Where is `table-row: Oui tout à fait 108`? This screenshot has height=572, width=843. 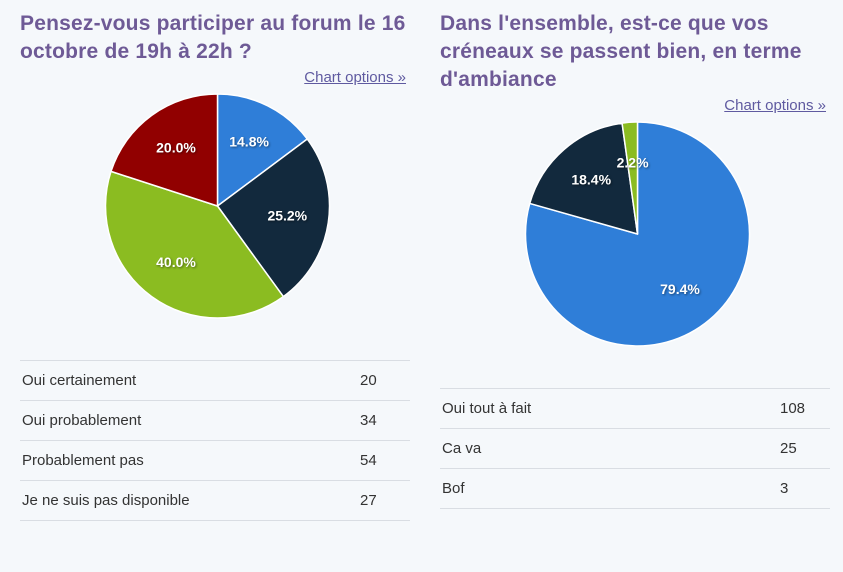
table-row: Oui tout à fait 108 is located at coordinates (635, 408).